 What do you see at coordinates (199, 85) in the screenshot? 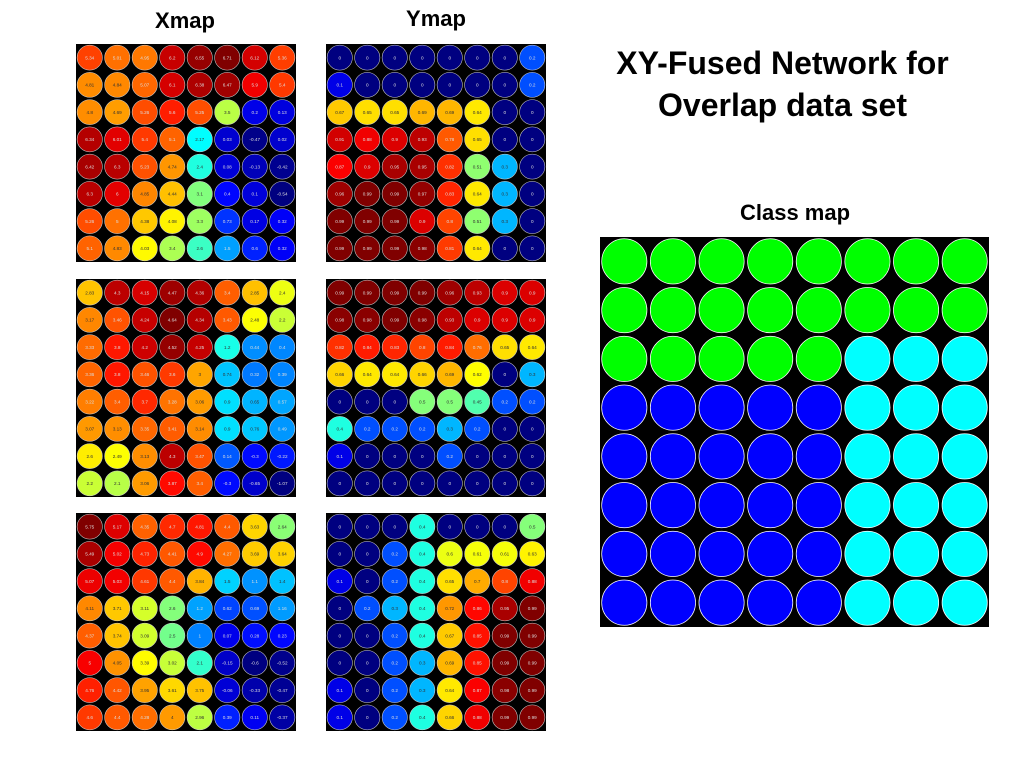
I see `som-node-value: 6.38` at bounding box center [199, 85].